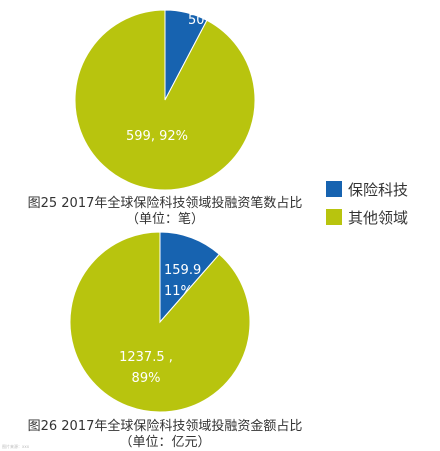 Image resolution: width=440 pixels, height=451 pixels. Describe the element at coordinates (334, 217) in the screenshot. I see `legend-swatch-other` at that location.